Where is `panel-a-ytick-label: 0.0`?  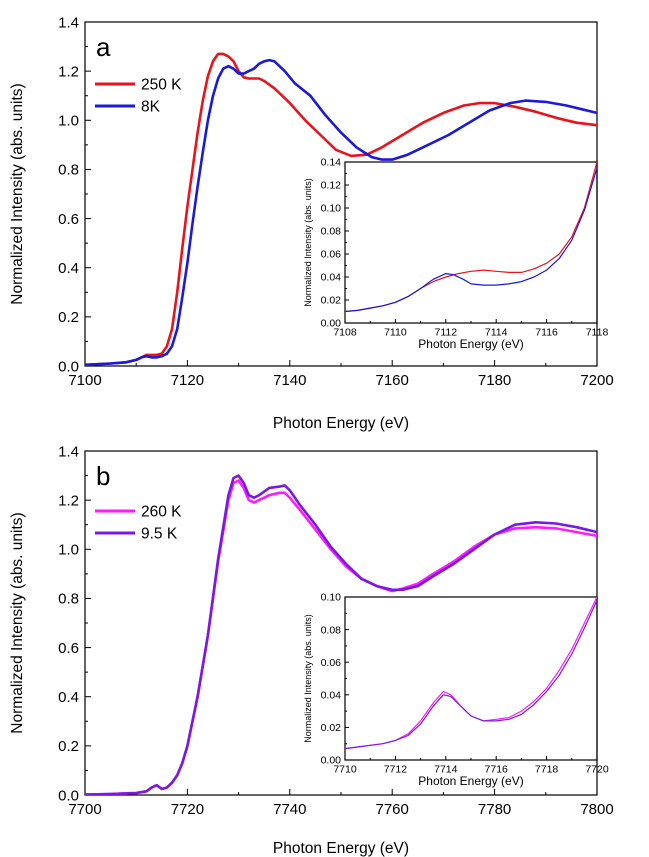 panel-a-ytick-label: 0.0 is located at coordinates (68, 366).